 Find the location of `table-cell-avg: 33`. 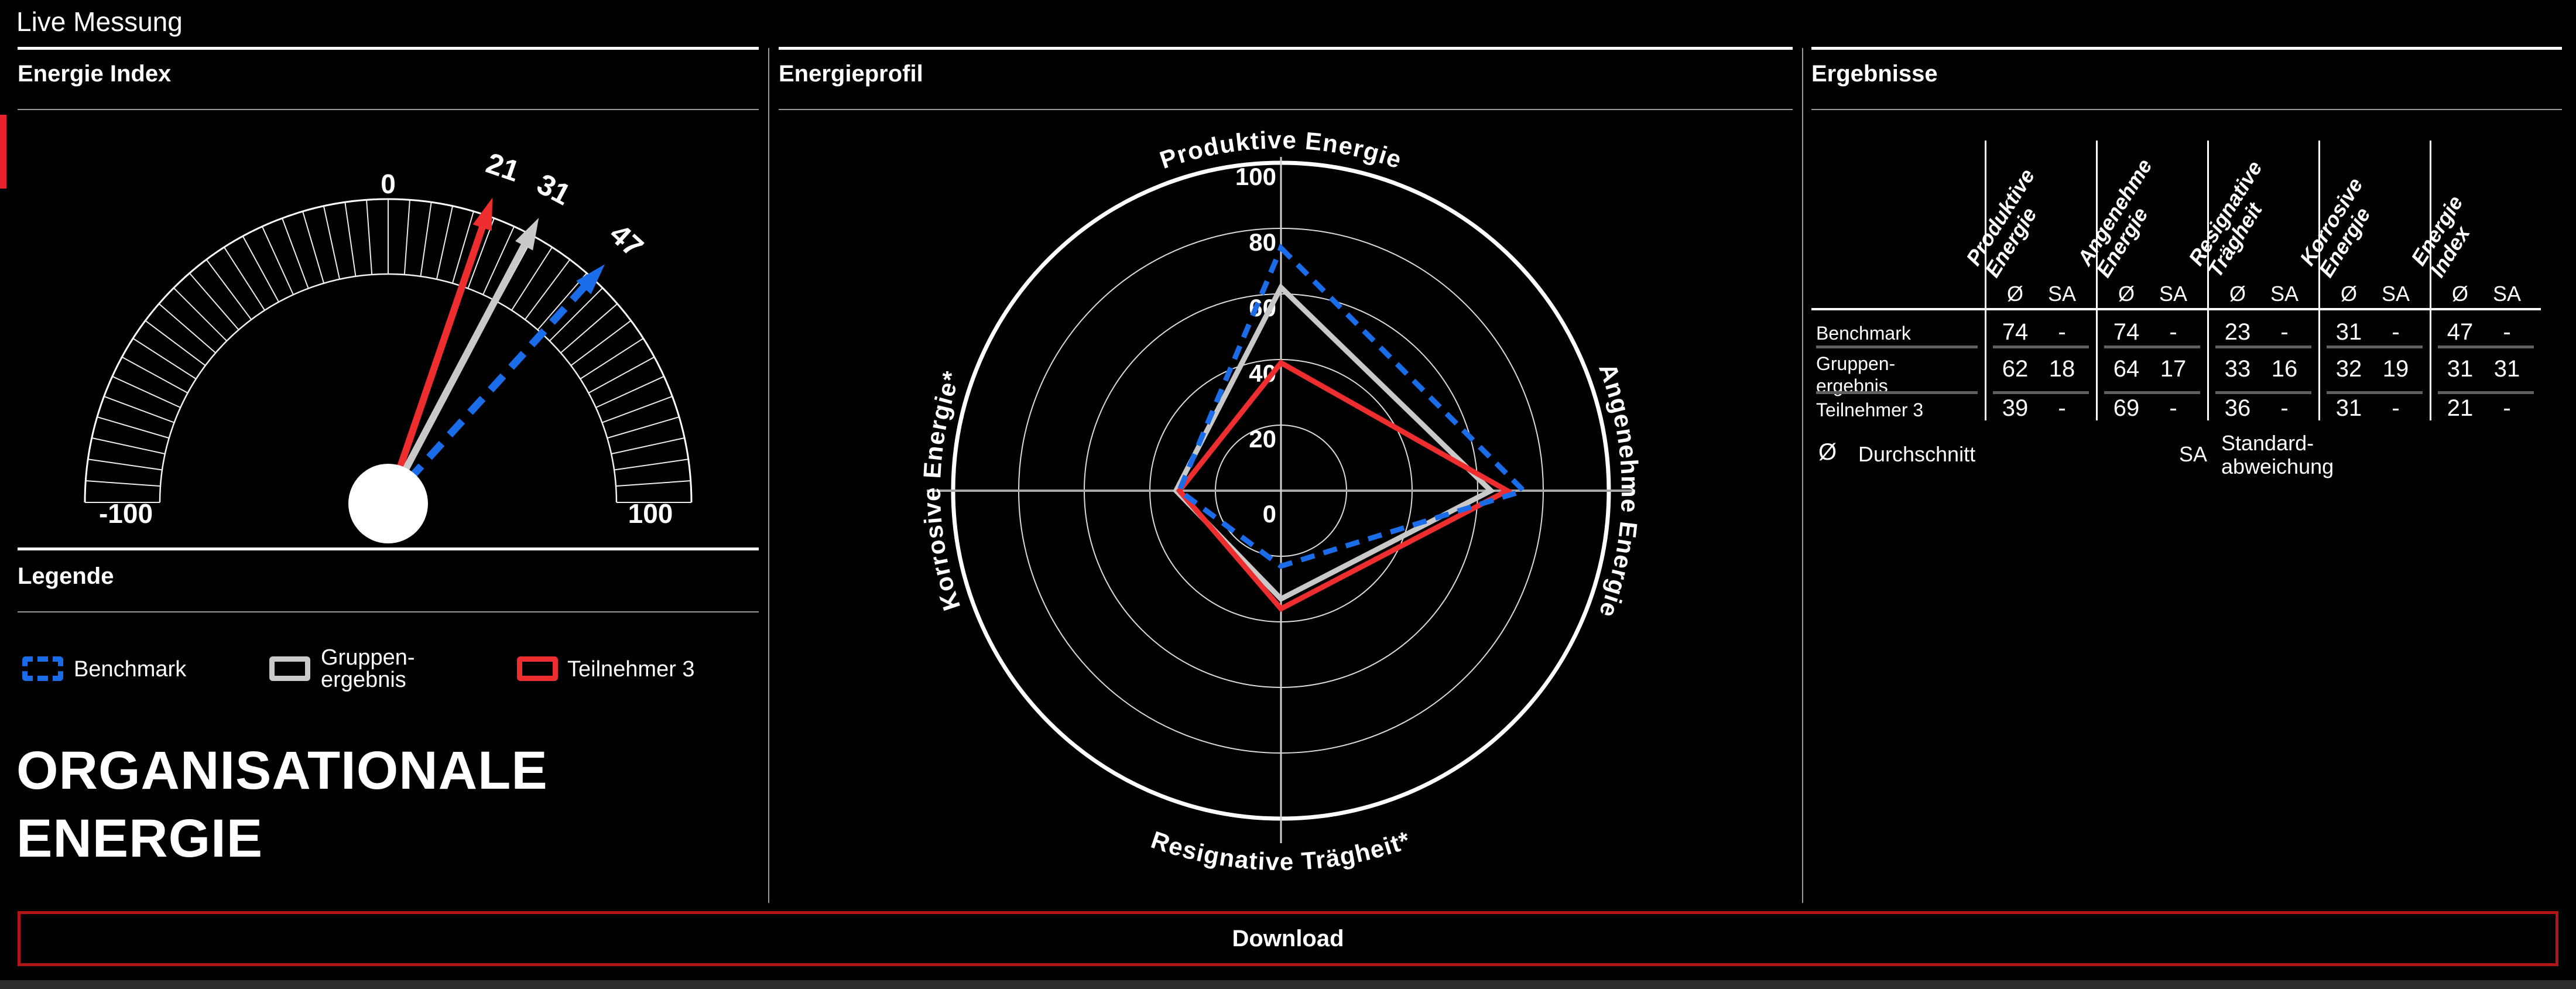

table-cell-avg: 33 is located at coordinates (2237, 369).